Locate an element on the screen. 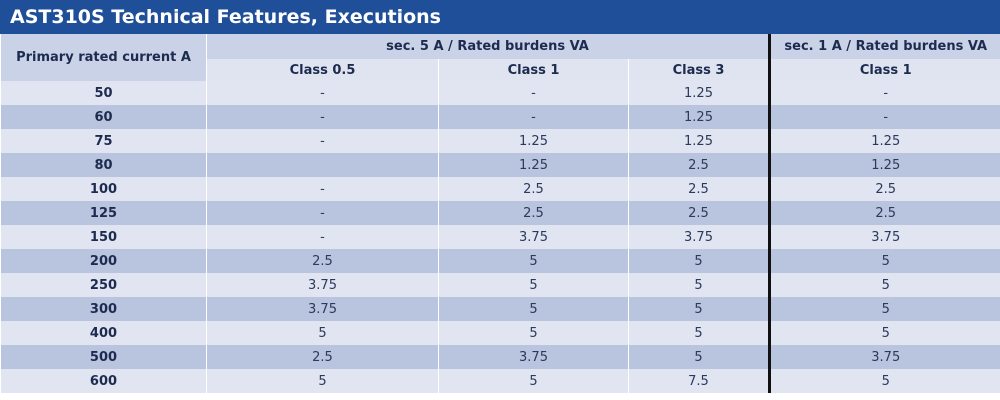 Image resolution: width=1000 pixels, height=400 pixels. table-row: 300 3.75 5 5 5 is located at coordinates (500, 309).